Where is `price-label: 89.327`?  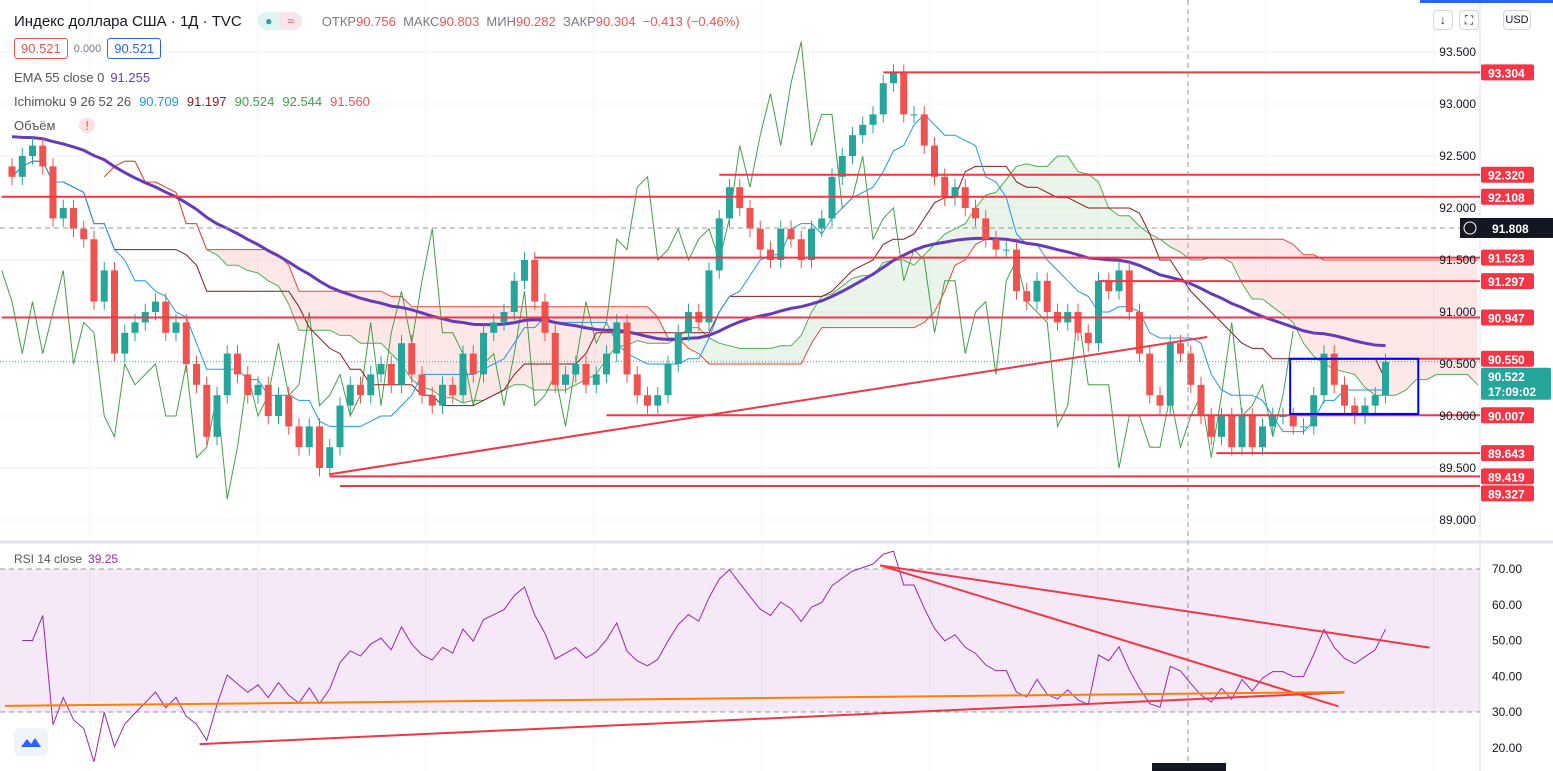 price-label: 89.327 is located at coordinates (1506, 494).